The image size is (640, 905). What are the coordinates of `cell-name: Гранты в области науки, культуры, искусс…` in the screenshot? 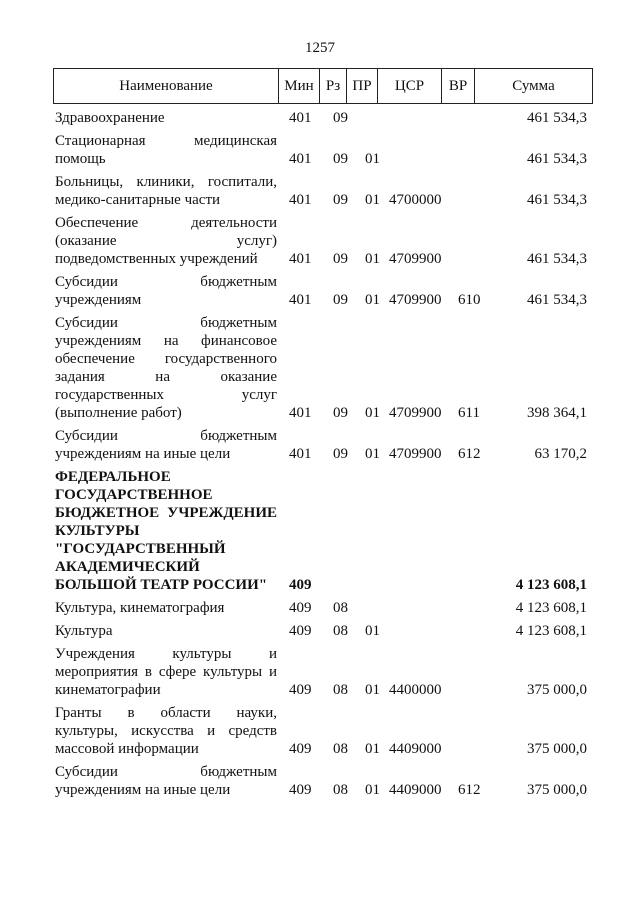 It's located at (166, 731).